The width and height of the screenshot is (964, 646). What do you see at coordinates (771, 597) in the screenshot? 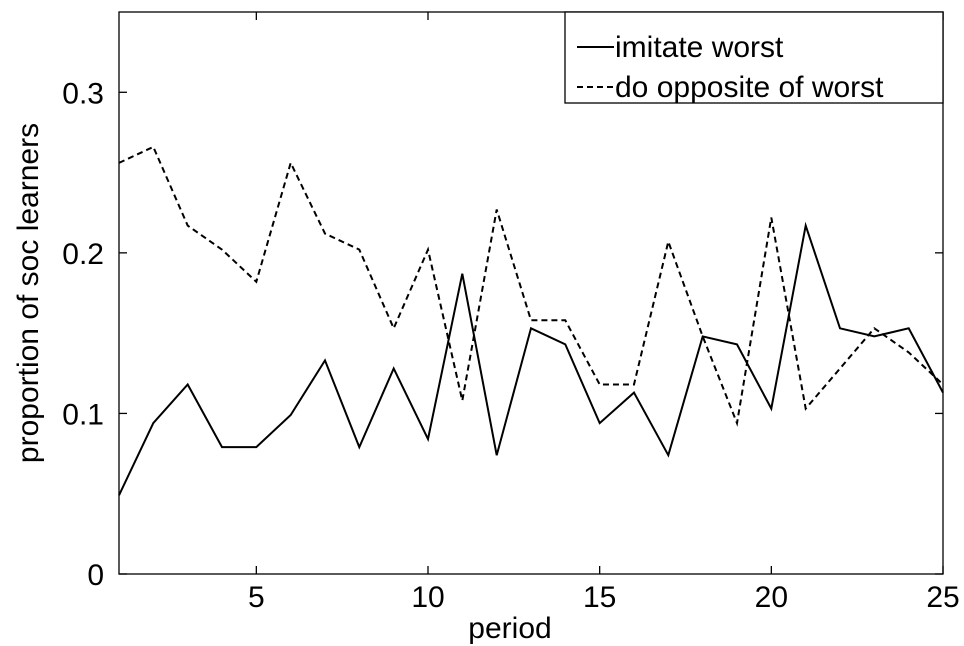
I see `x-tick-label: 20` at bounding box center [771, 597].